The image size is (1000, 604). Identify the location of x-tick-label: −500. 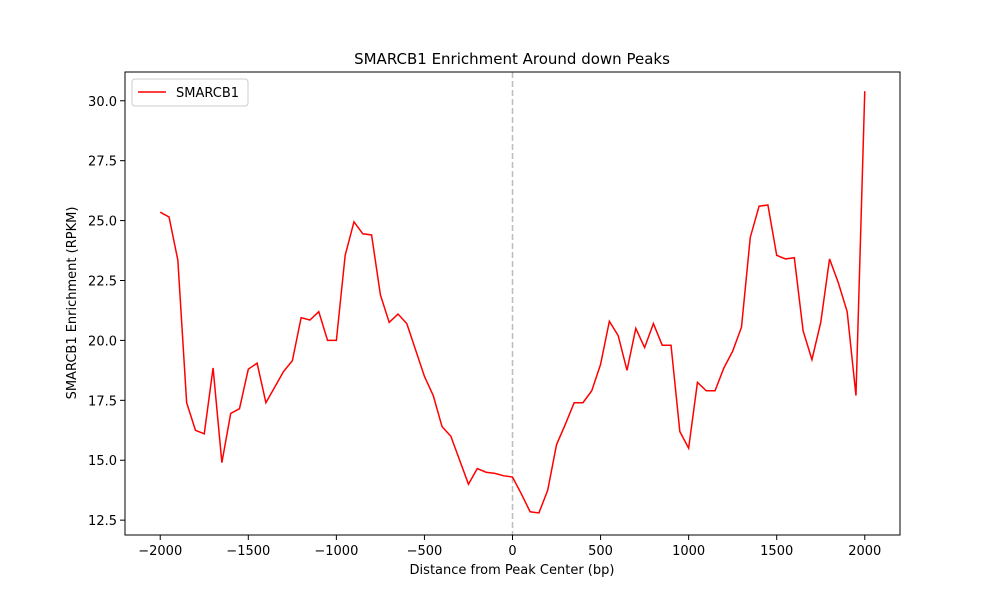
(425, 551).